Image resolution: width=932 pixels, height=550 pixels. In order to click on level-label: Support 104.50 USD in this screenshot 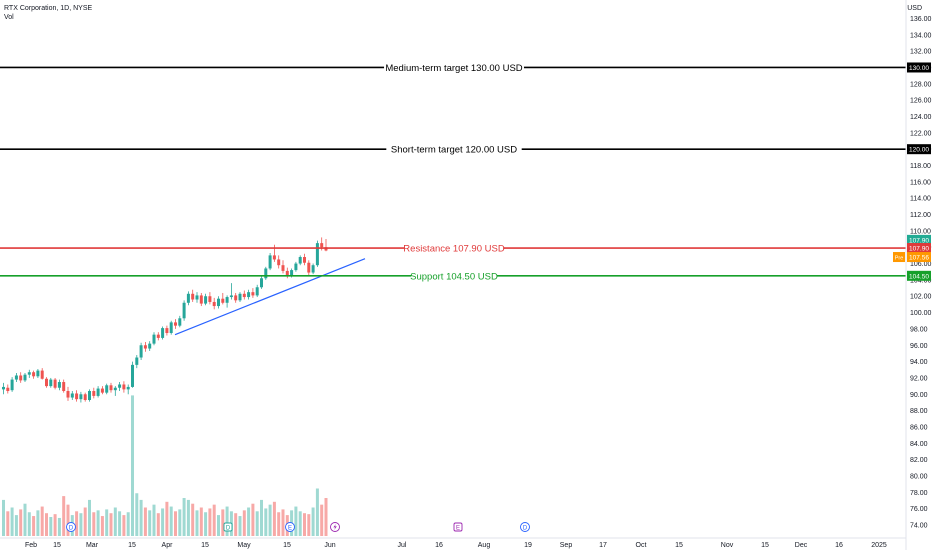, I will do `click(454, 276)`.